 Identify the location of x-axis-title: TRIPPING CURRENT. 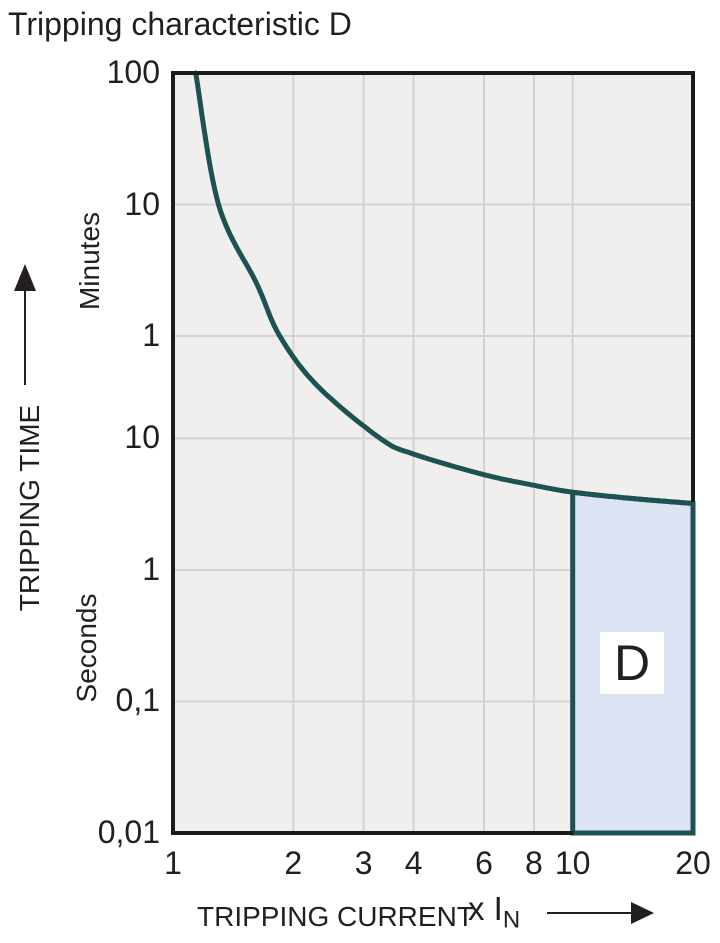
(335, 916).